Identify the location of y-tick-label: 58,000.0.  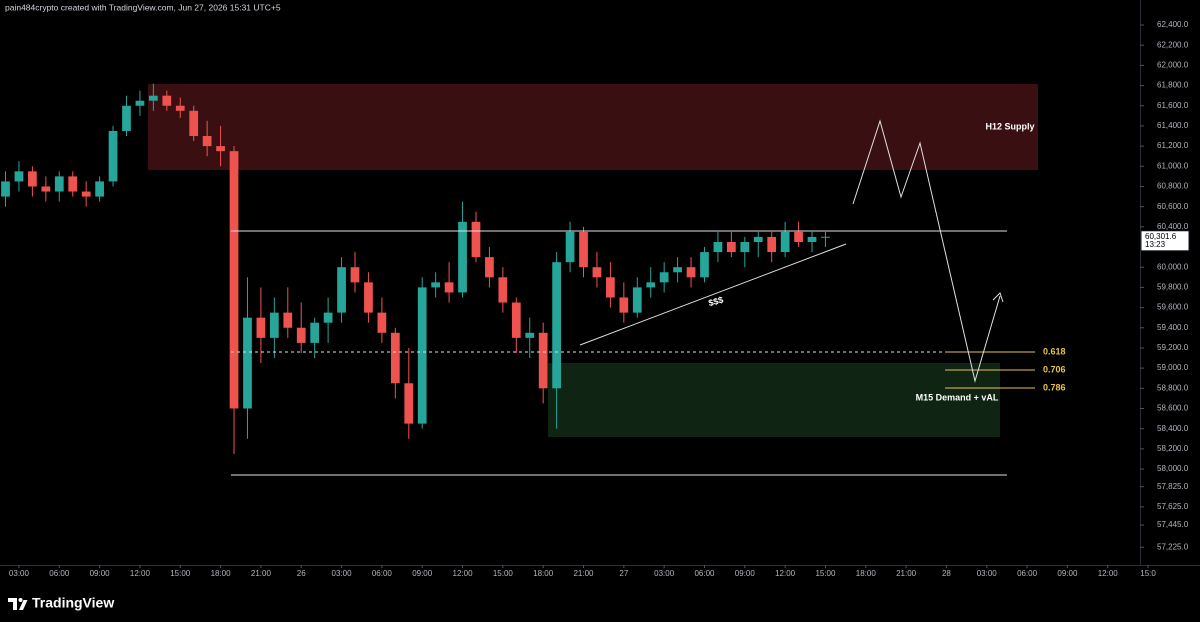
(1173, 468).